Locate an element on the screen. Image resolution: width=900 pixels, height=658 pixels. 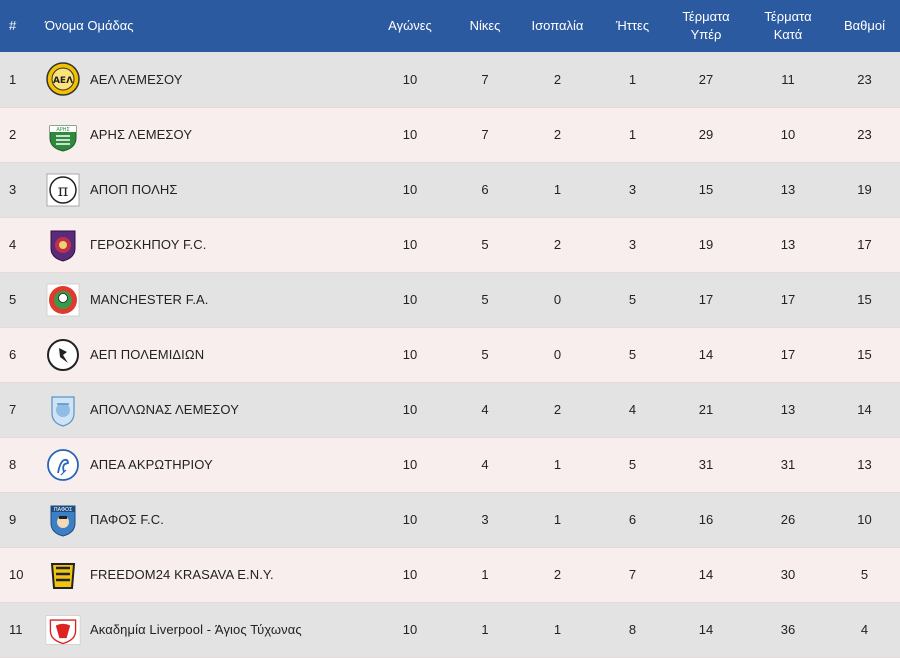
pafos-crest-icon: ΠΑΦΟΣ is located at coordinates (63, 520).